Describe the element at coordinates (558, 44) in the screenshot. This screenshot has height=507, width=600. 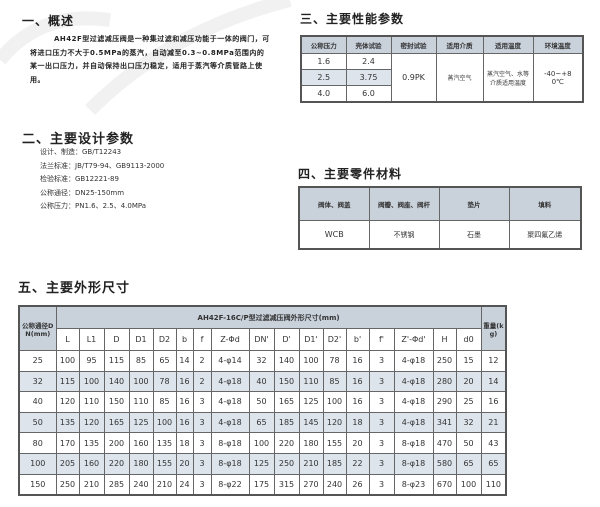
I see `col-header: 环境温度` at that location.